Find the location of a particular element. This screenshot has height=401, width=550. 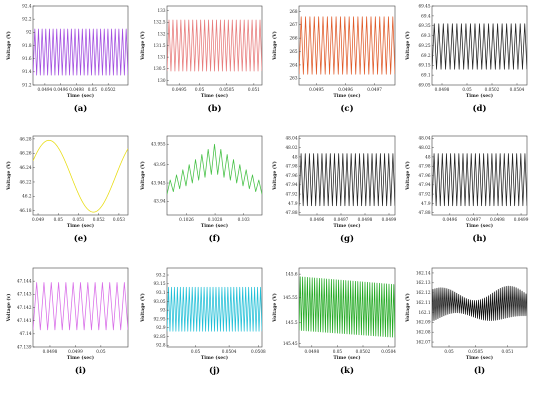

panel-label: (f) is located at coordinates (215, 238).